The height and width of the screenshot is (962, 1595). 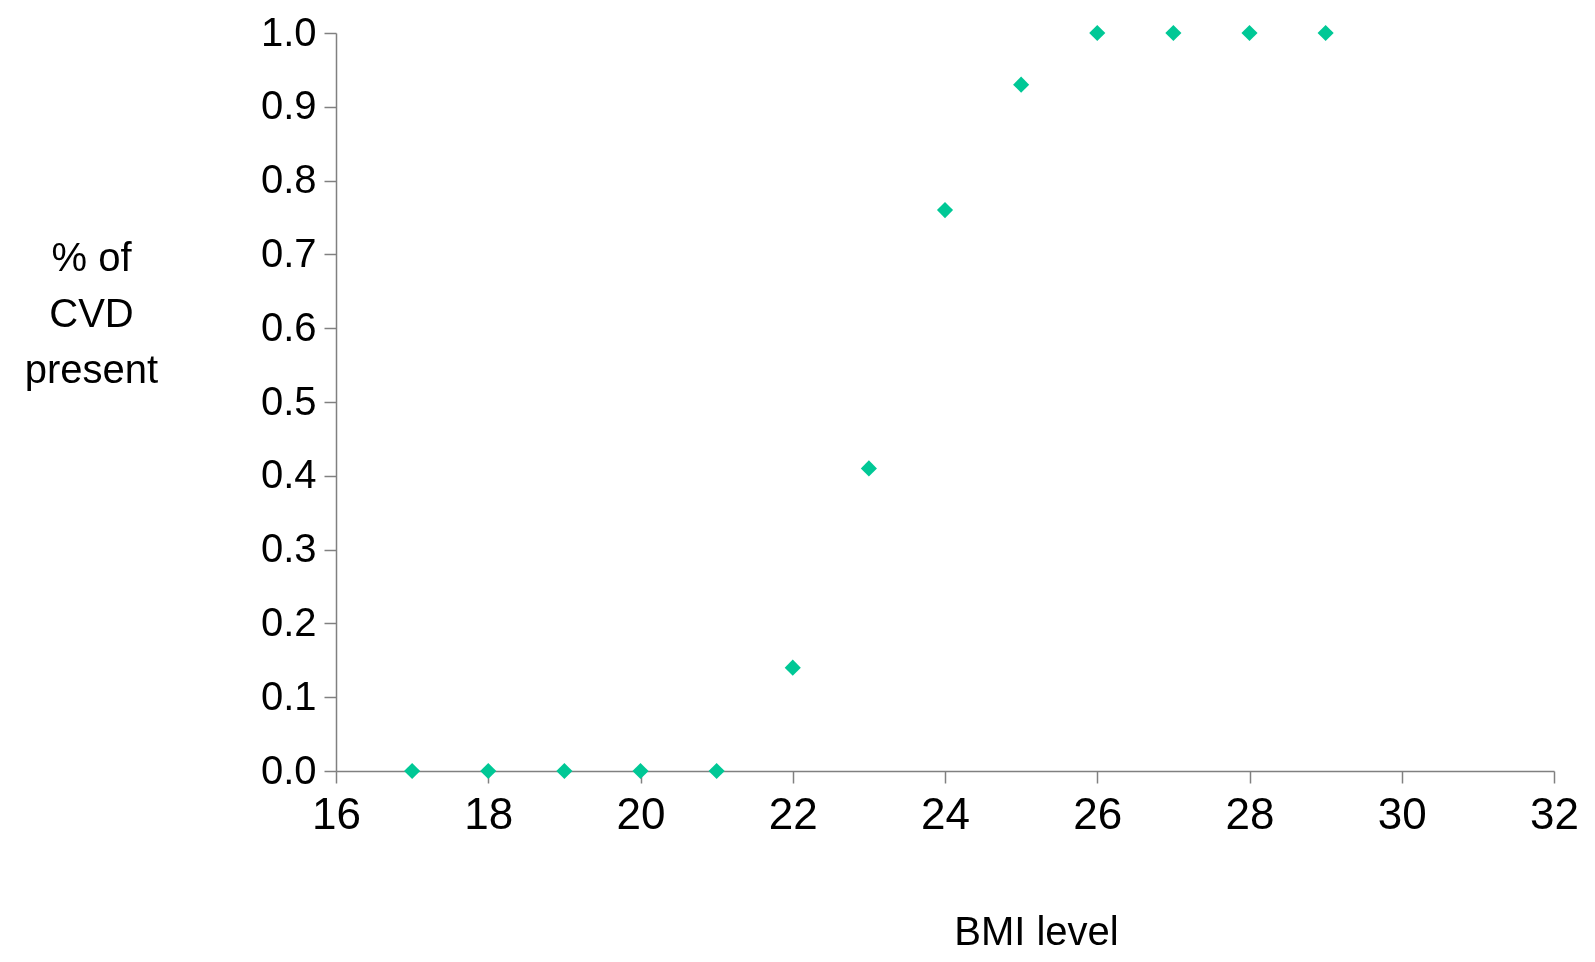 I want to click on y-tick-label: 0.2, so click(x=288, y=621).